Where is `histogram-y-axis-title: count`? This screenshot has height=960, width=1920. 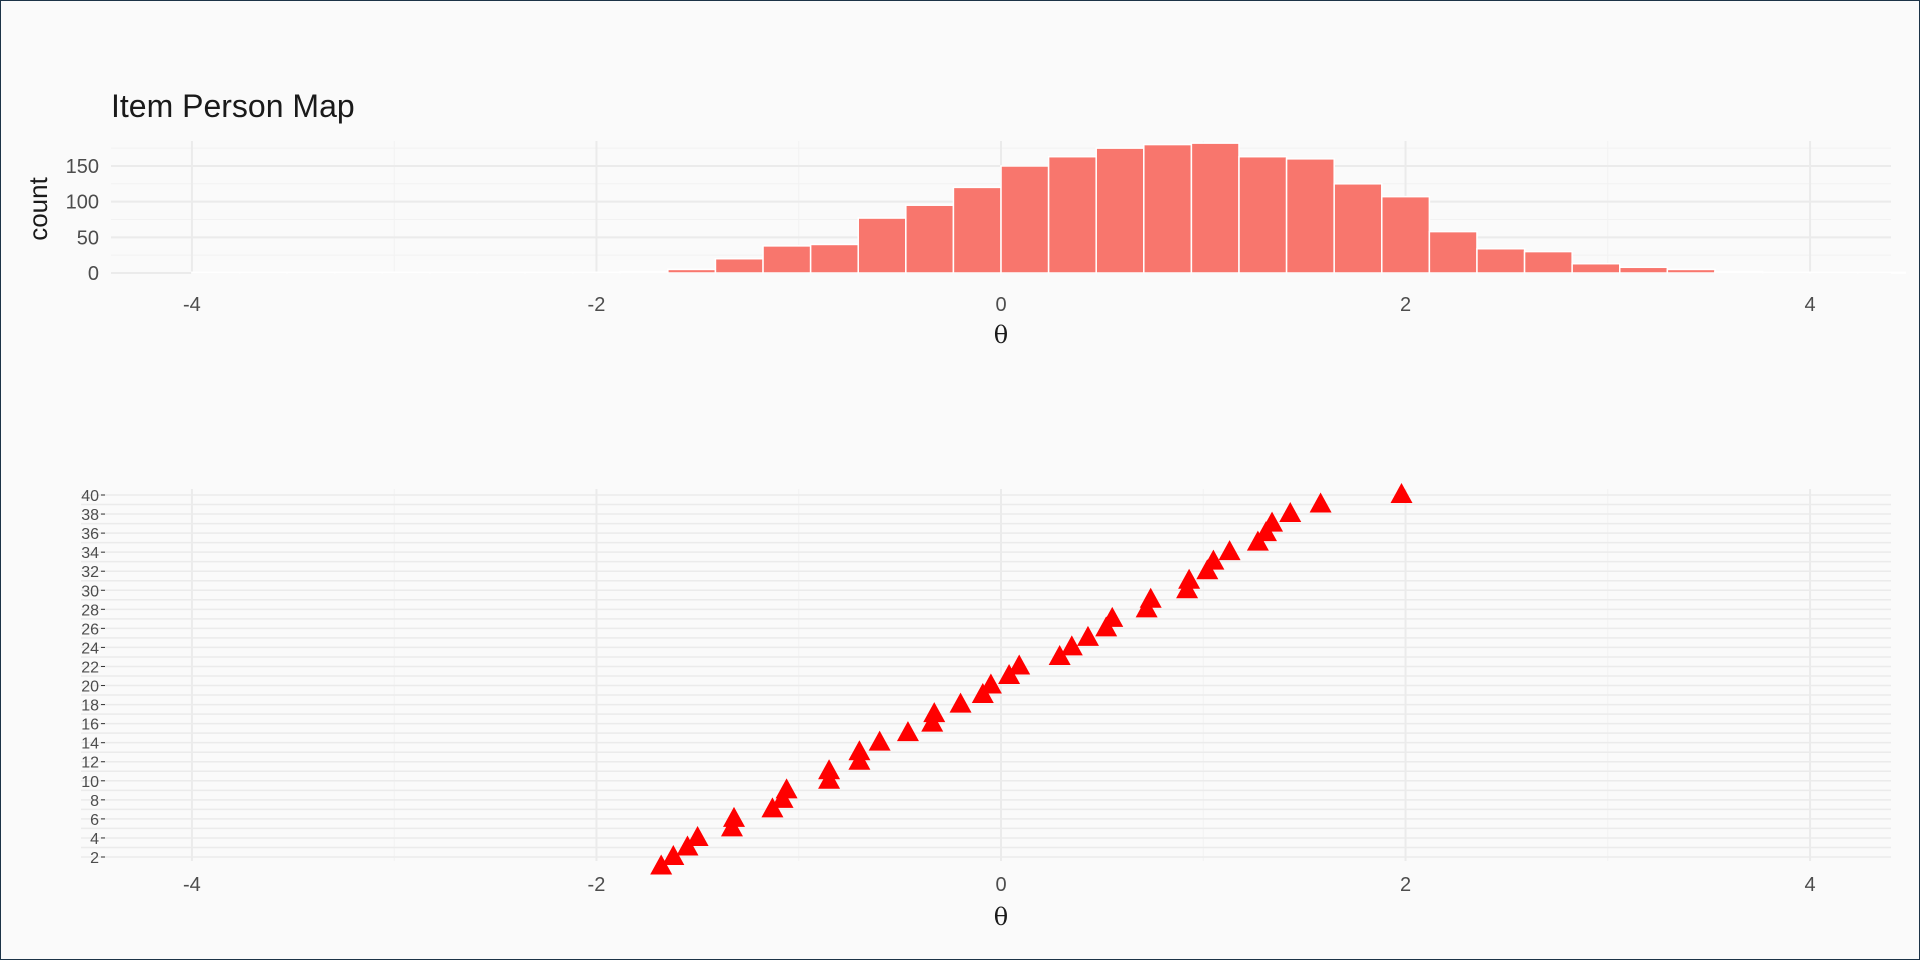
histogram-y-axis-title: count is located at coordinates (38, 208).